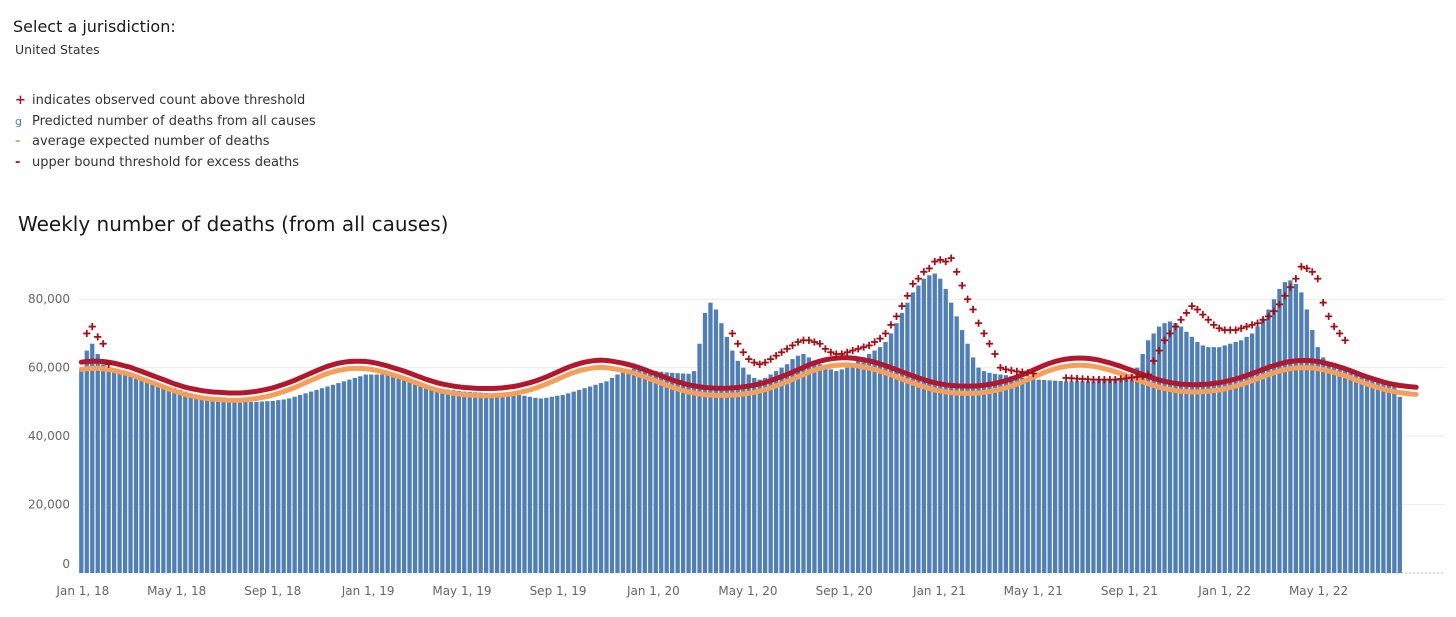 The image size is (1456, 617). Describe the element at coordinates (49, 299) in the screenshot. I see `y-tick-label: 80,000` at that location.